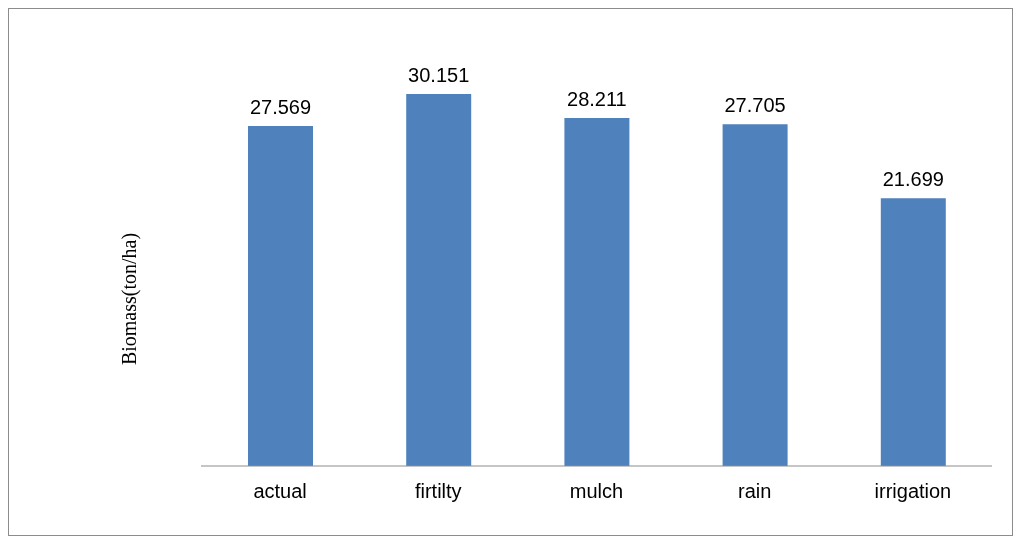  What do you see at coordinates (597, 99) in the screenshot?
I see `data-label: 28.211` at bounding box center [597, 99].